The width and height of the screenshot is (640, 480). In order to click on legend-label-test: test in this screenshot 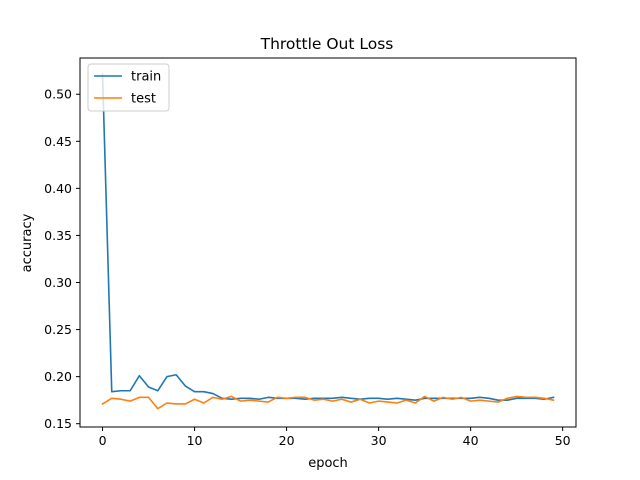, I will do `click(143, 99)`.